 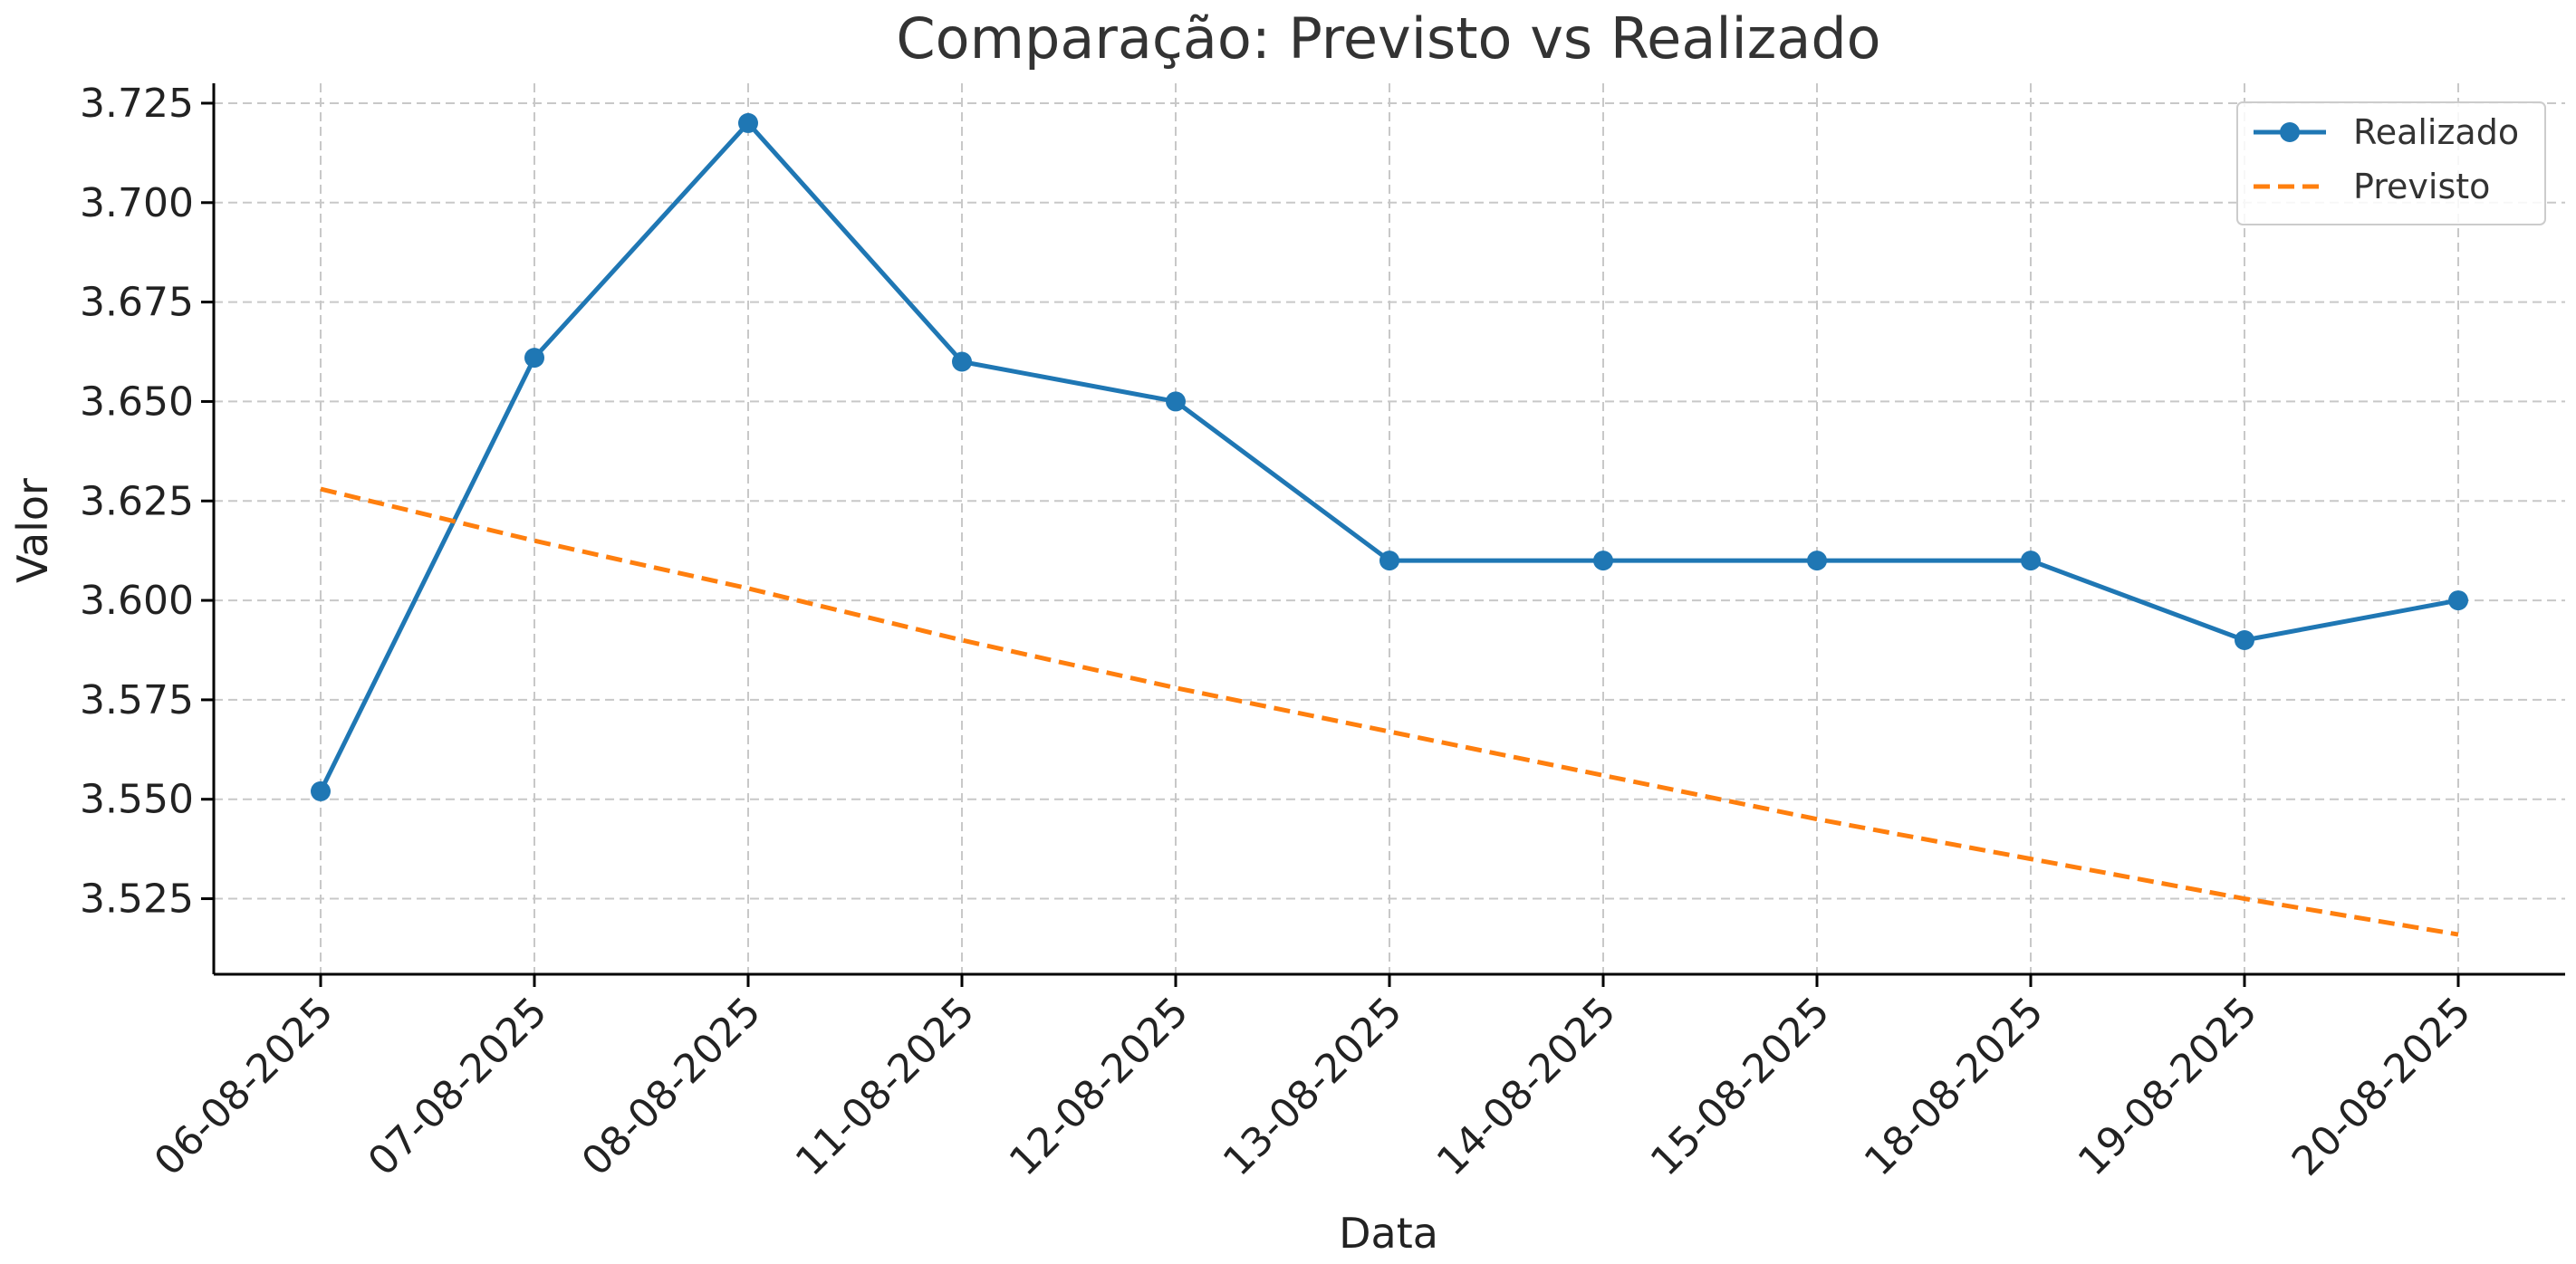 What do you see at coordinates (137, 303) in the screenshot?
I see `y-tick-label: 3.675` at bounding box center [137, 303].